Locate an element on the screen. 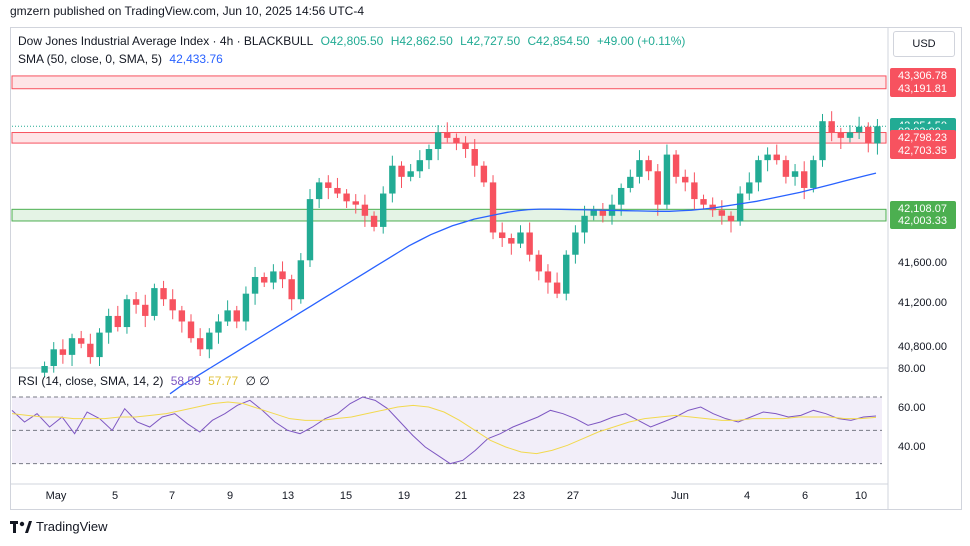 The image size is (970, 546). time-tick: 9 is located at coordinates (230, 496).